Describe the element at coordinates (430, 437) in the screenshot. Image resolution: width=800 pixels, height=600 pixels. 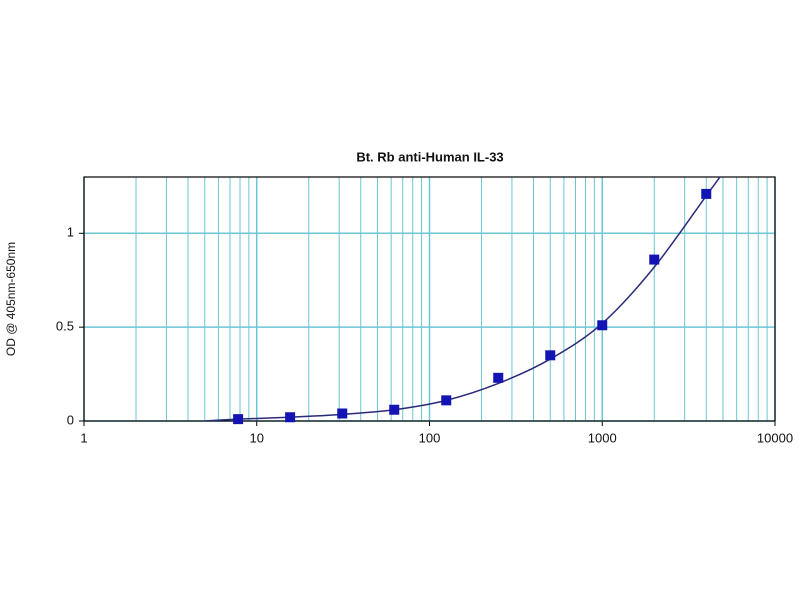
I see `x-tick-label: 100` at that location.